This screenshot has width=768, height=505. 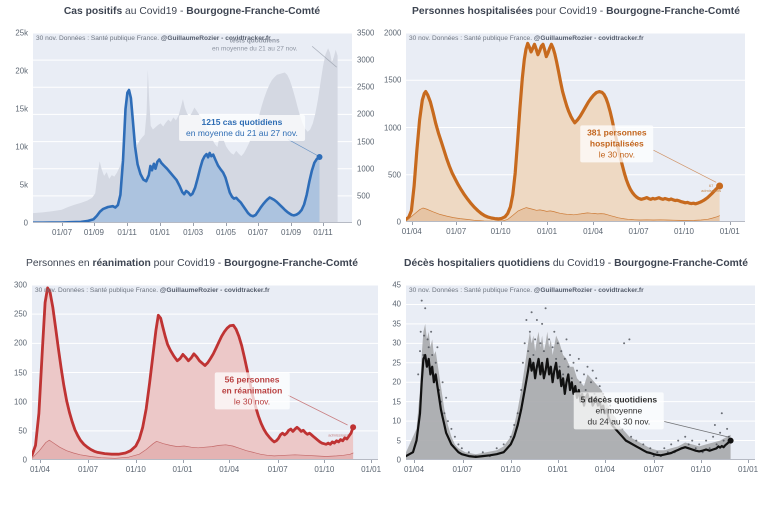 I want to click on cas-quotidiens-area, so click(x=176, y=156).